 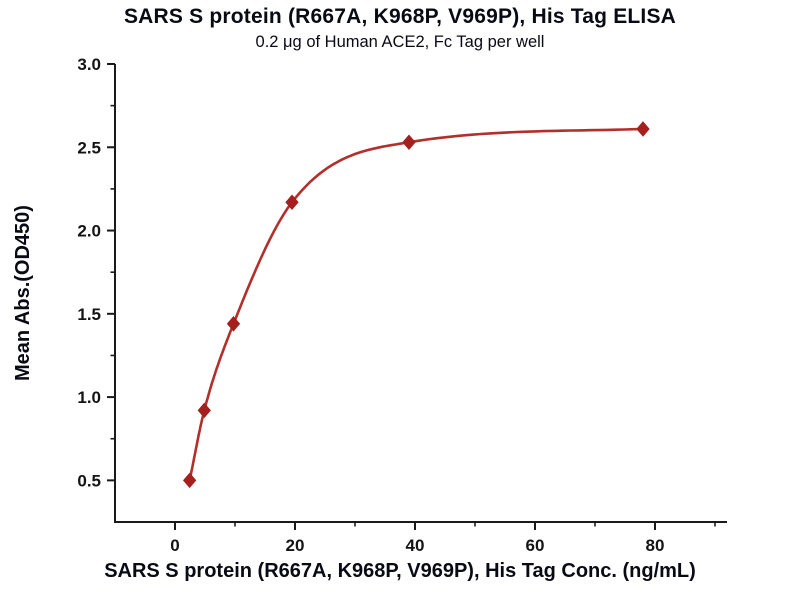 I want to click on y-tick-label: 0.5, so click(x=89, y=480).